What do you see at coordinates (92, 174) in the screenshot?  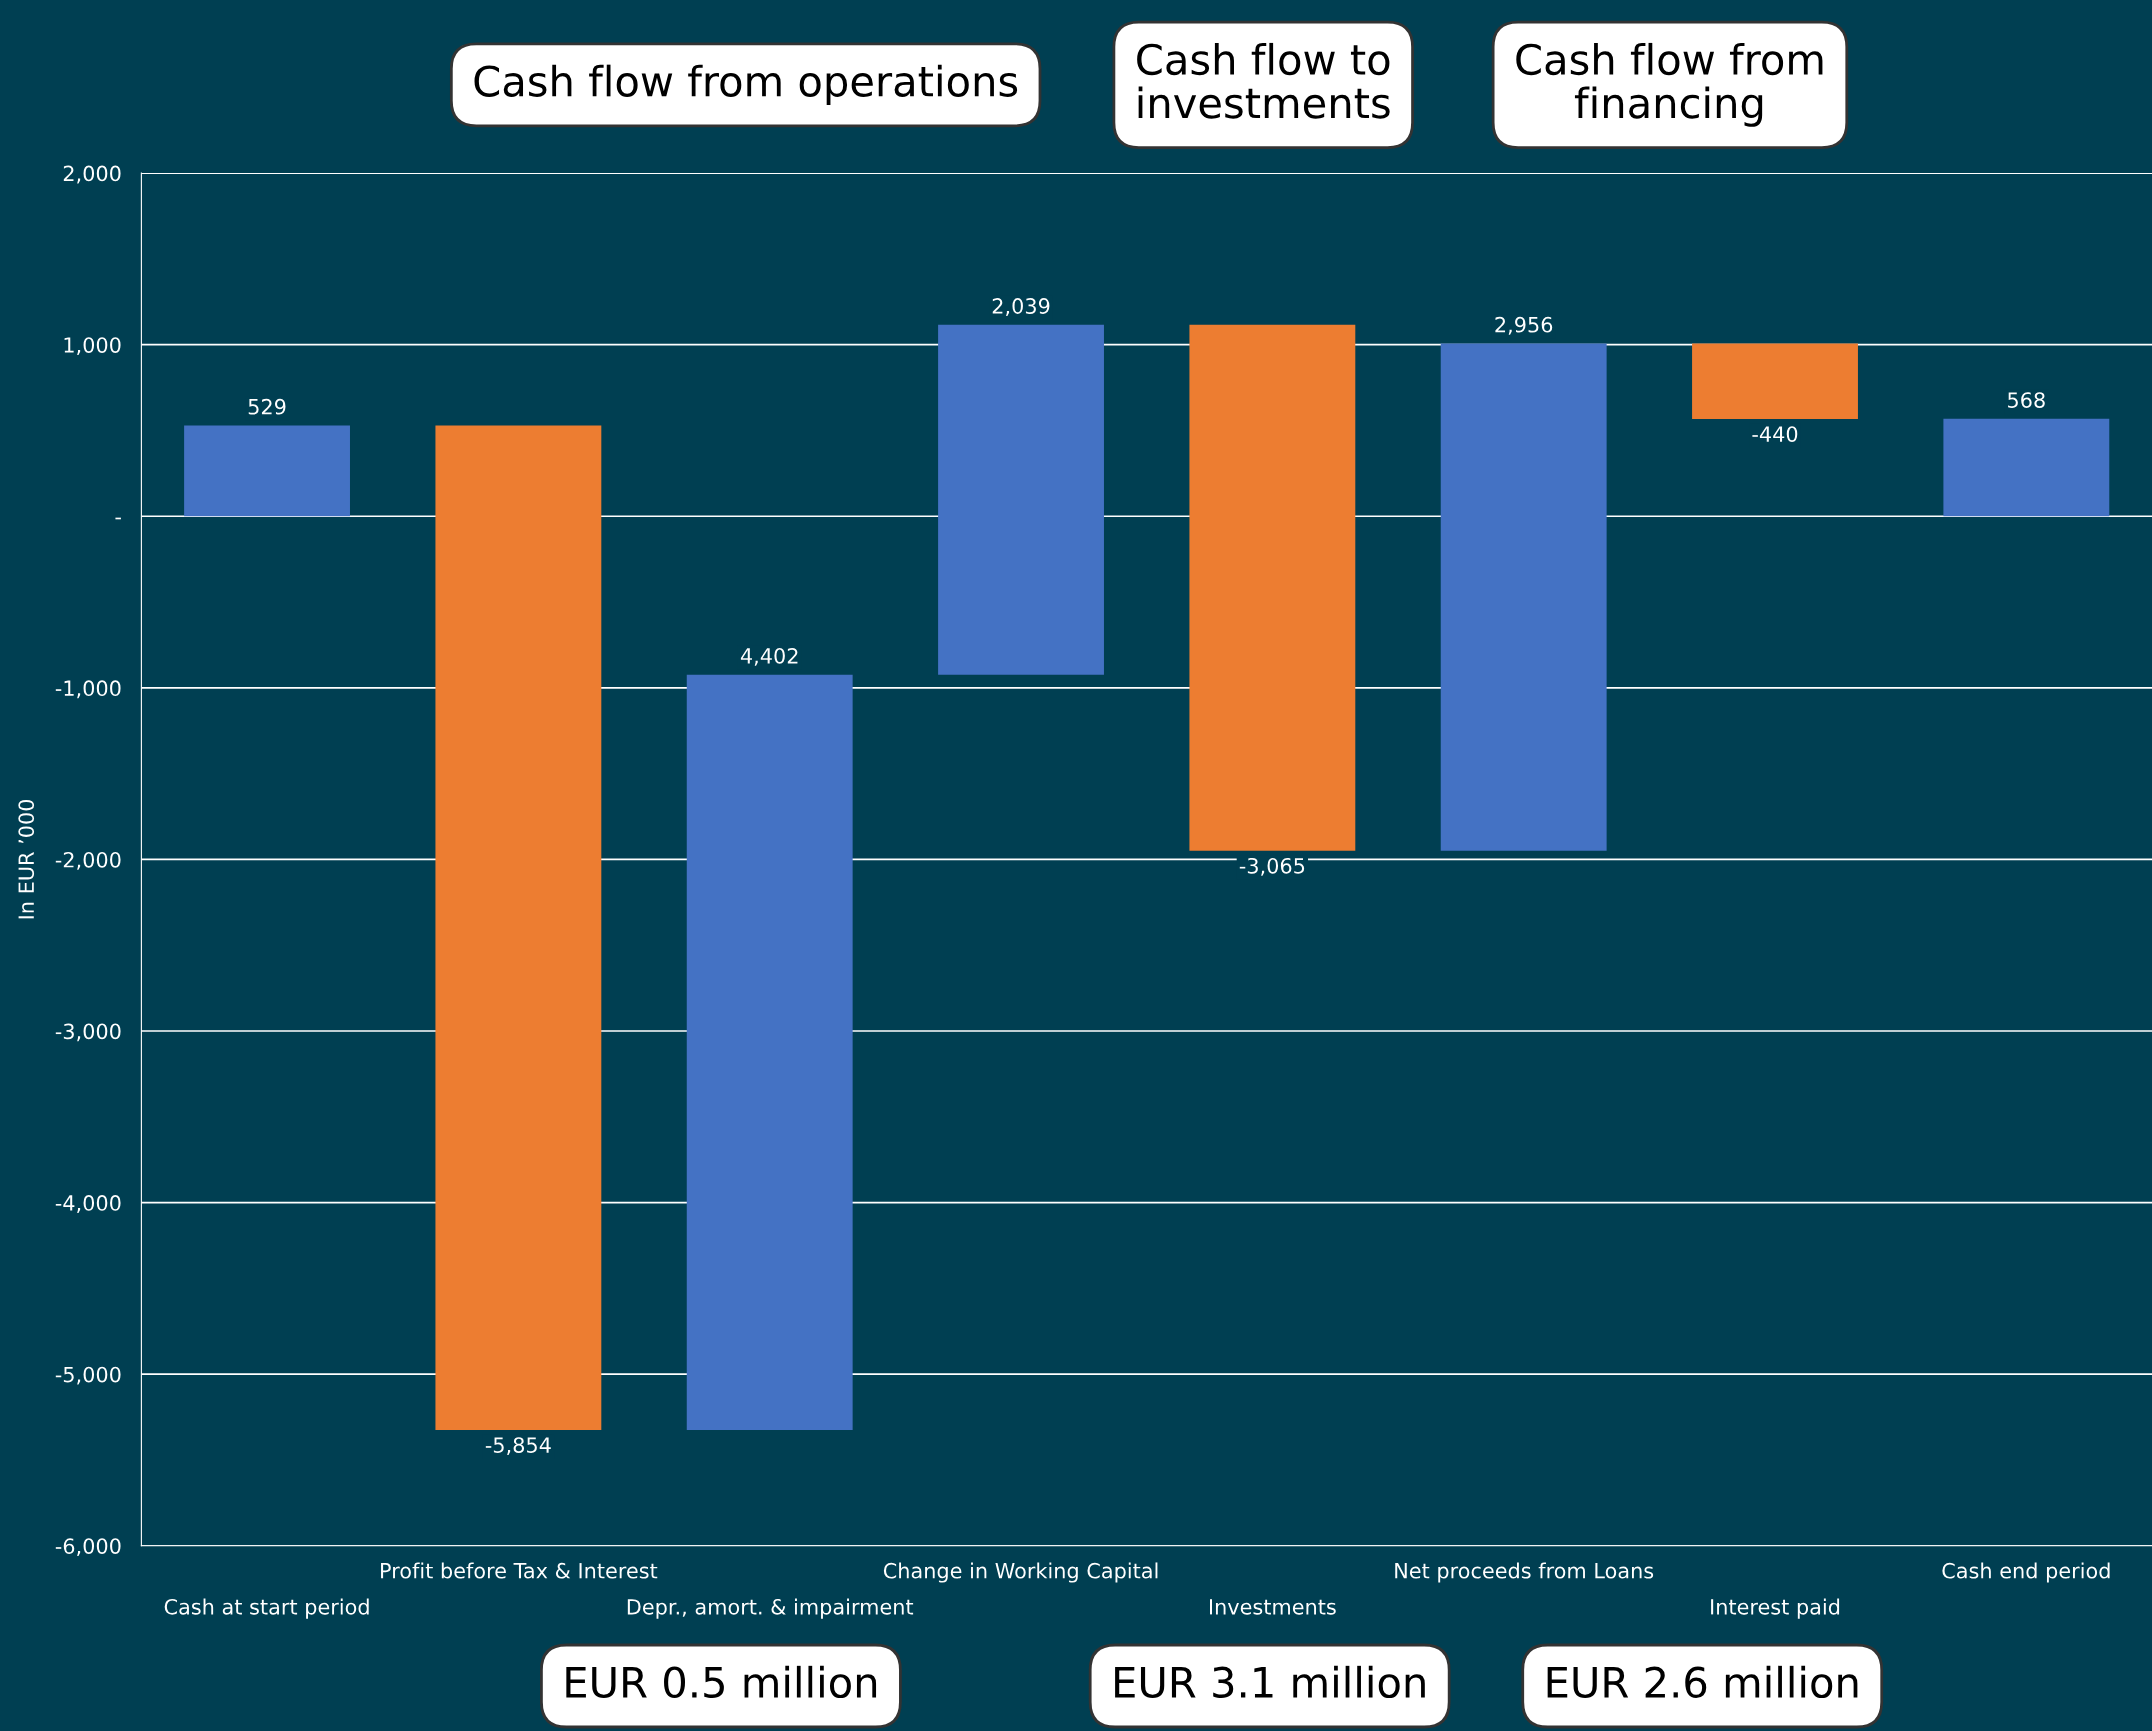 I see `y-tick-label: 2,000` at bounding box center [92, 174].